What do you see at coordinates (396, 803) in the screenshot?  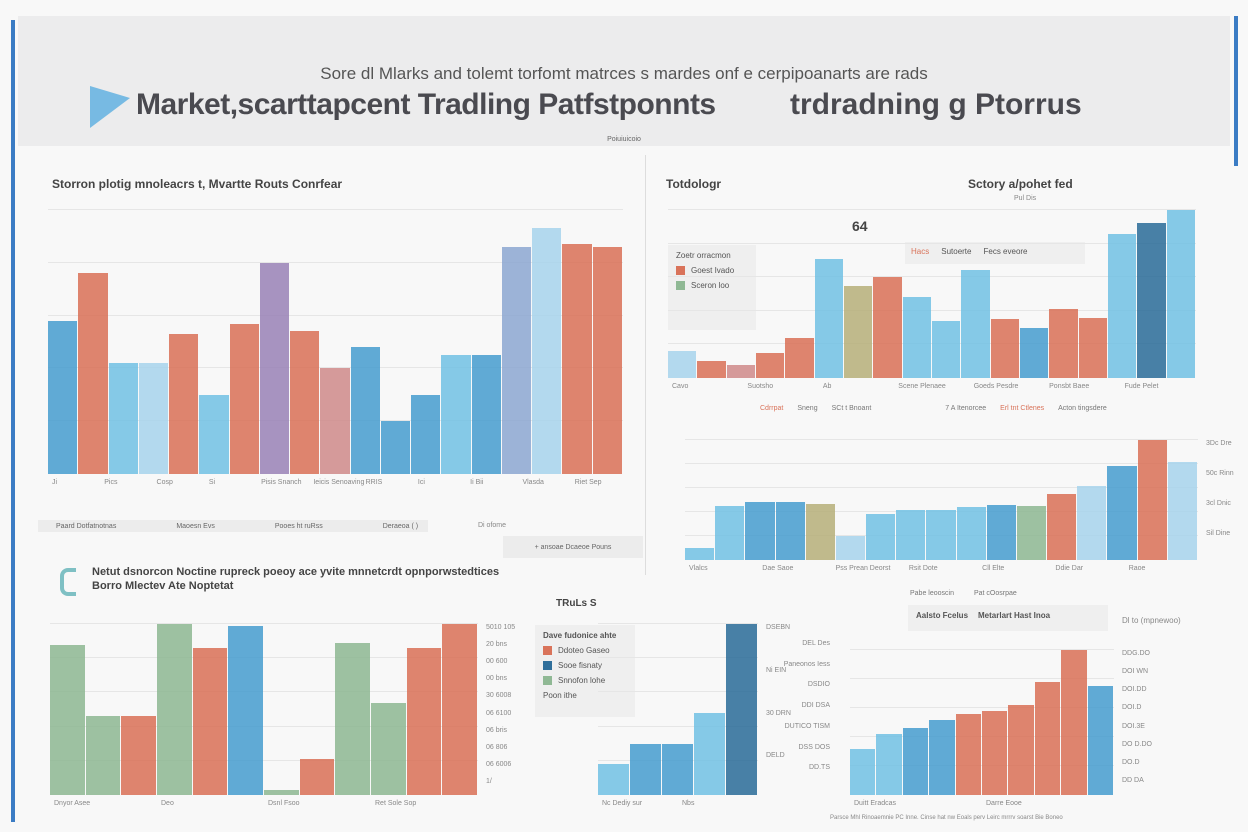 I see `x-tick-label: Ret Sole Sop` at bounding box center [396, 803].